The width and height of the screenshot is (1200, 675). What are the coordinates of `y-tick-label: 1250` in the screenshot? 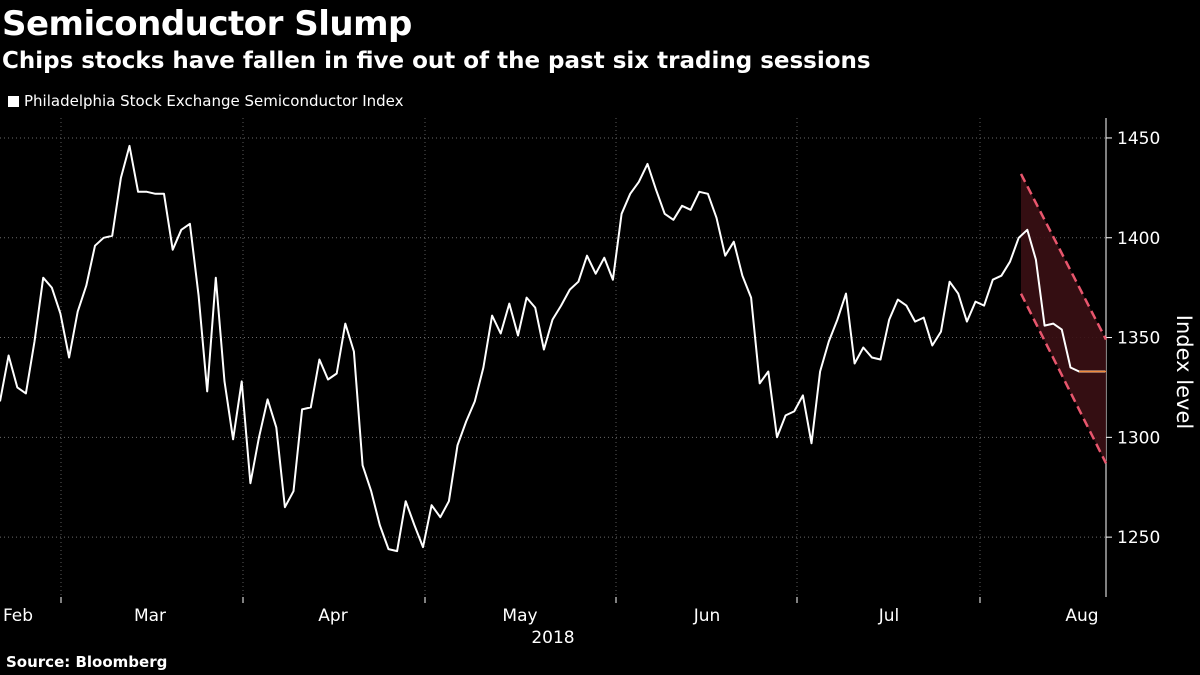 It's located at (1138, 538).